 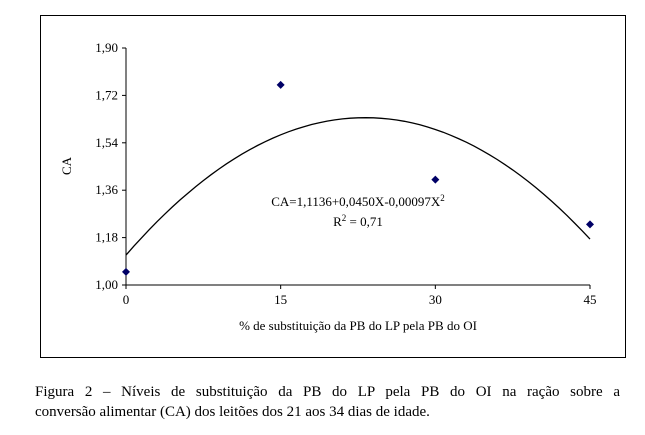 I want to click on y-tick-label: 1,36, so click(x=106, y=189).